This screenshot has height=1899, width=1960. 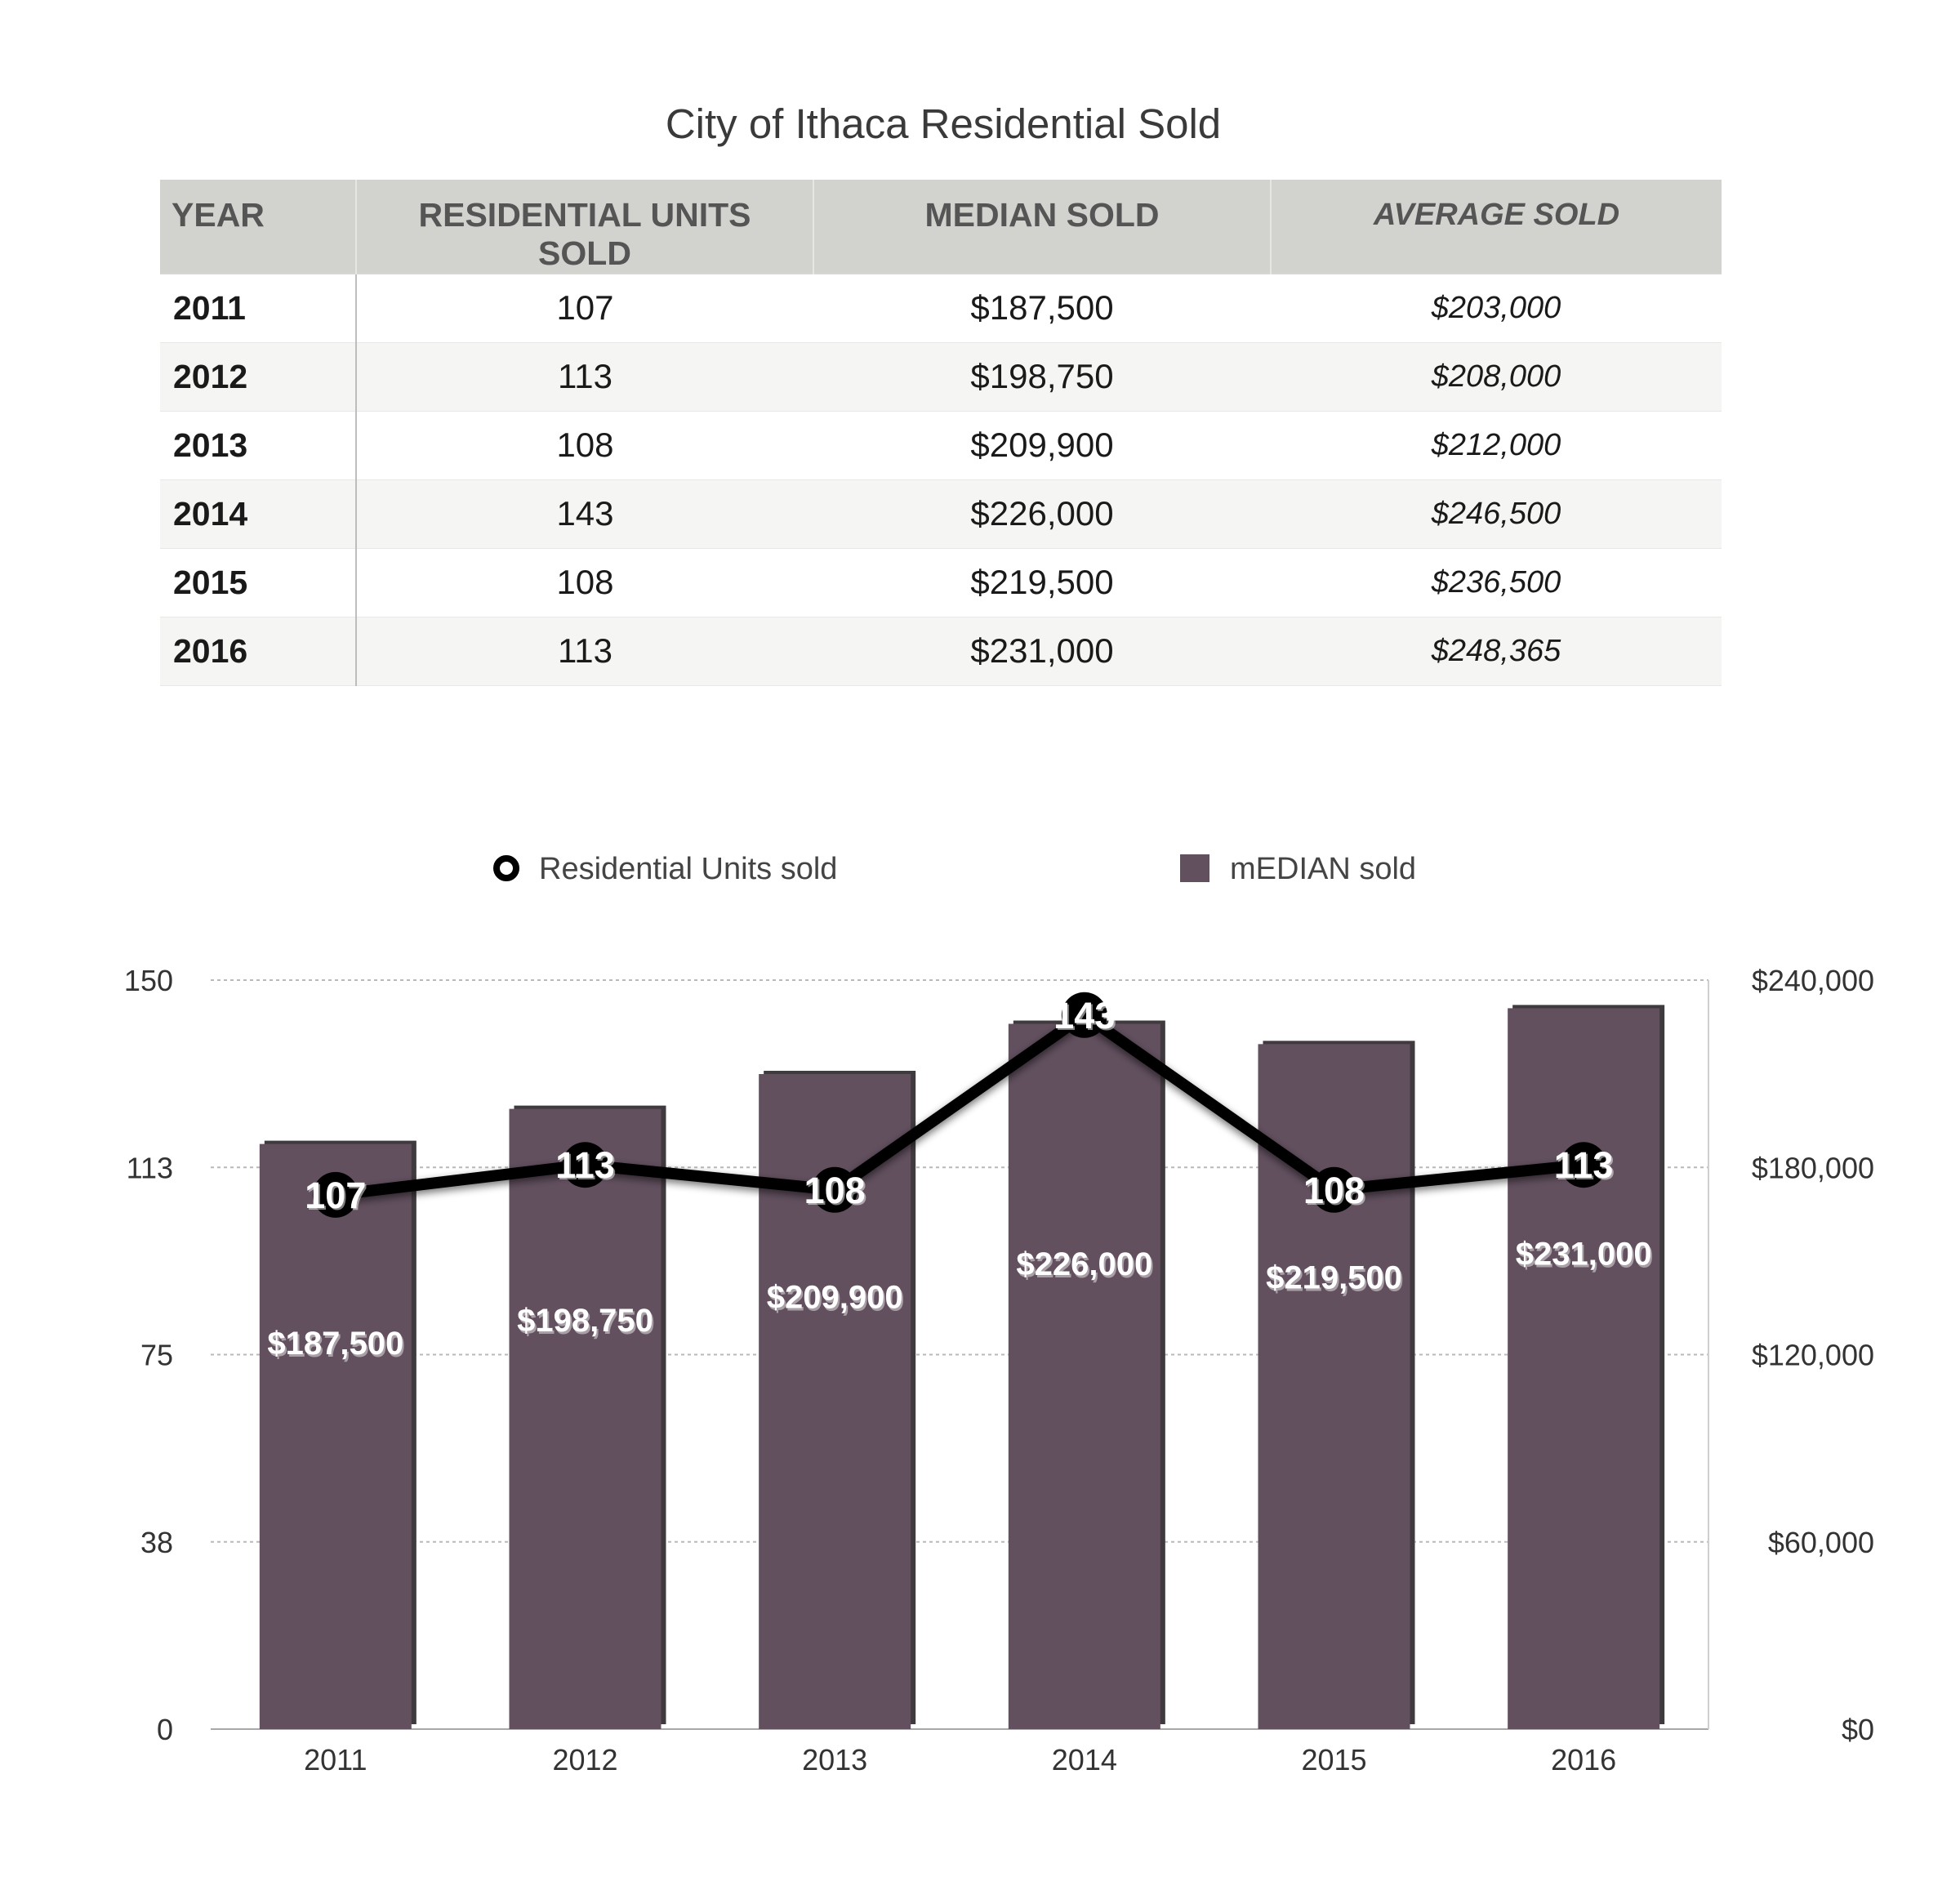 I want to click on cell-median: $198,750, so click(x=1042, y=377).